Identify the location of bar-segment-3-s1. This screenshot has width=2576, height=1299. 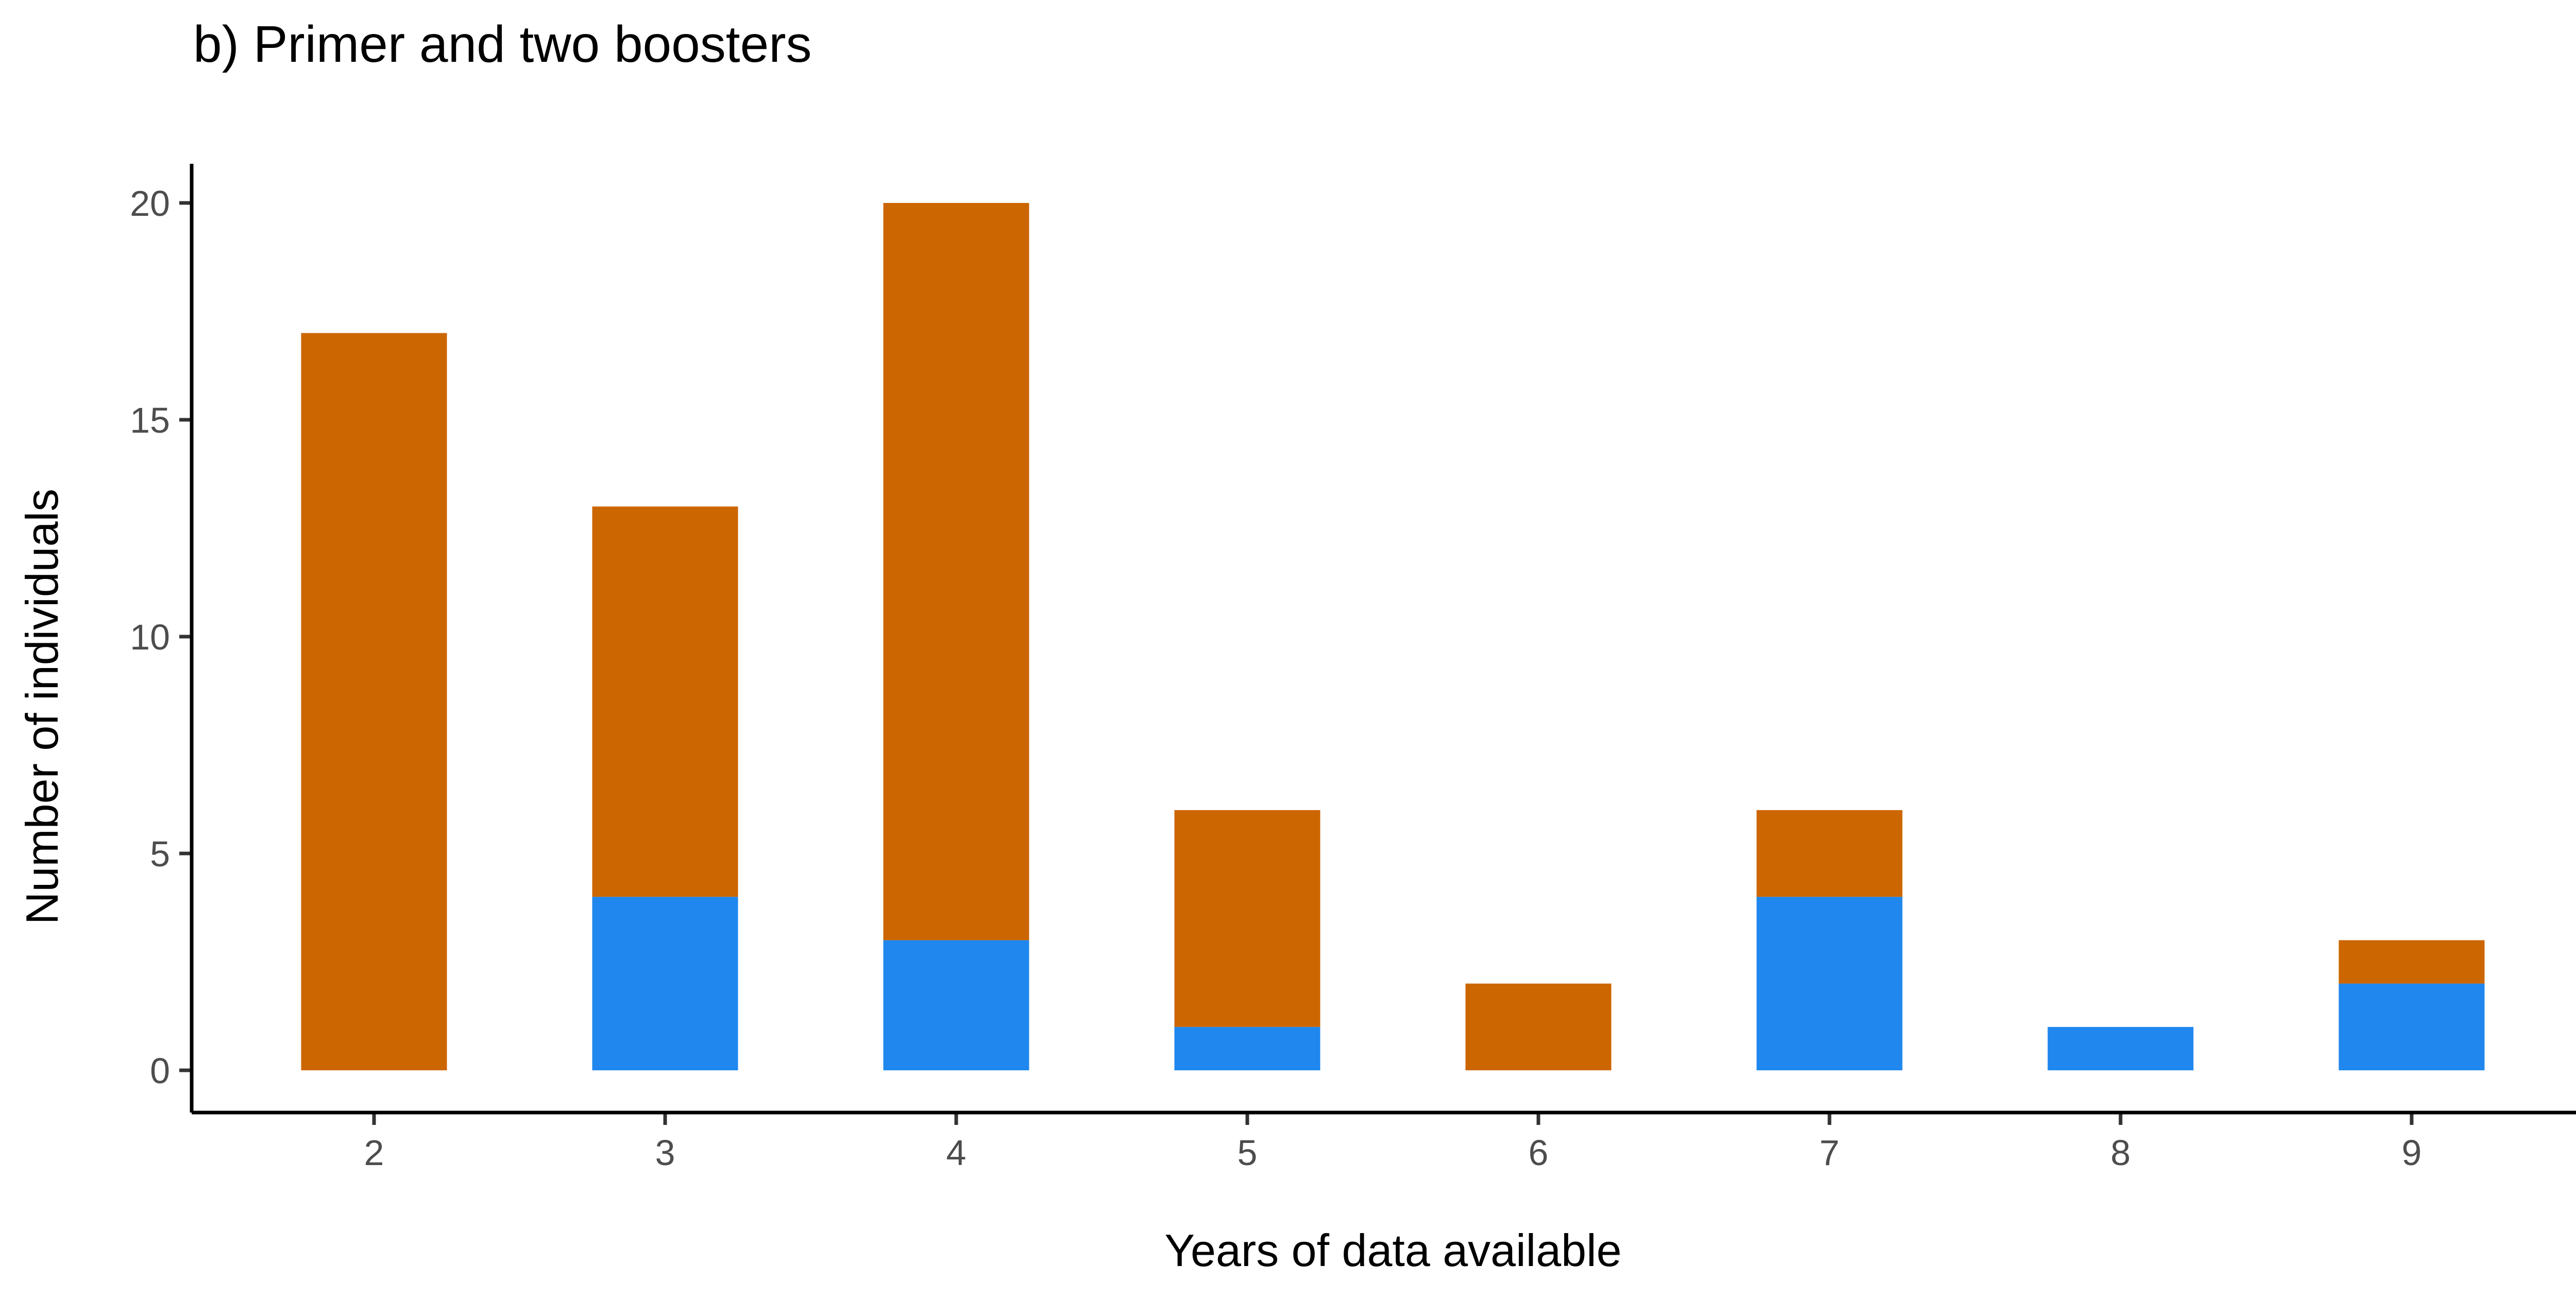
(665, 983).